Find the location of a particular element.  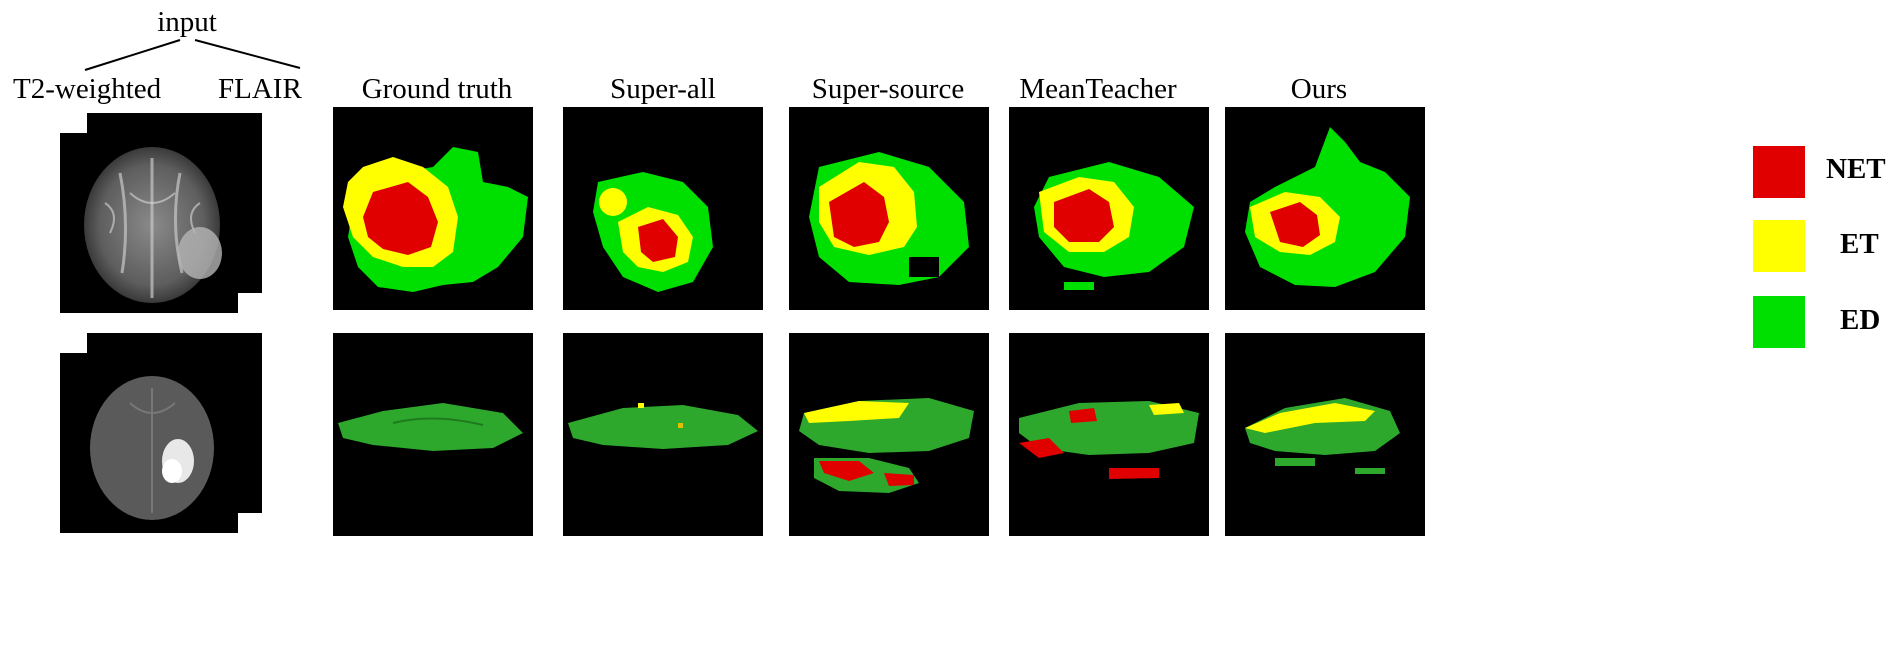

legend-swatch-ed is located at coordinates (1779, 322).